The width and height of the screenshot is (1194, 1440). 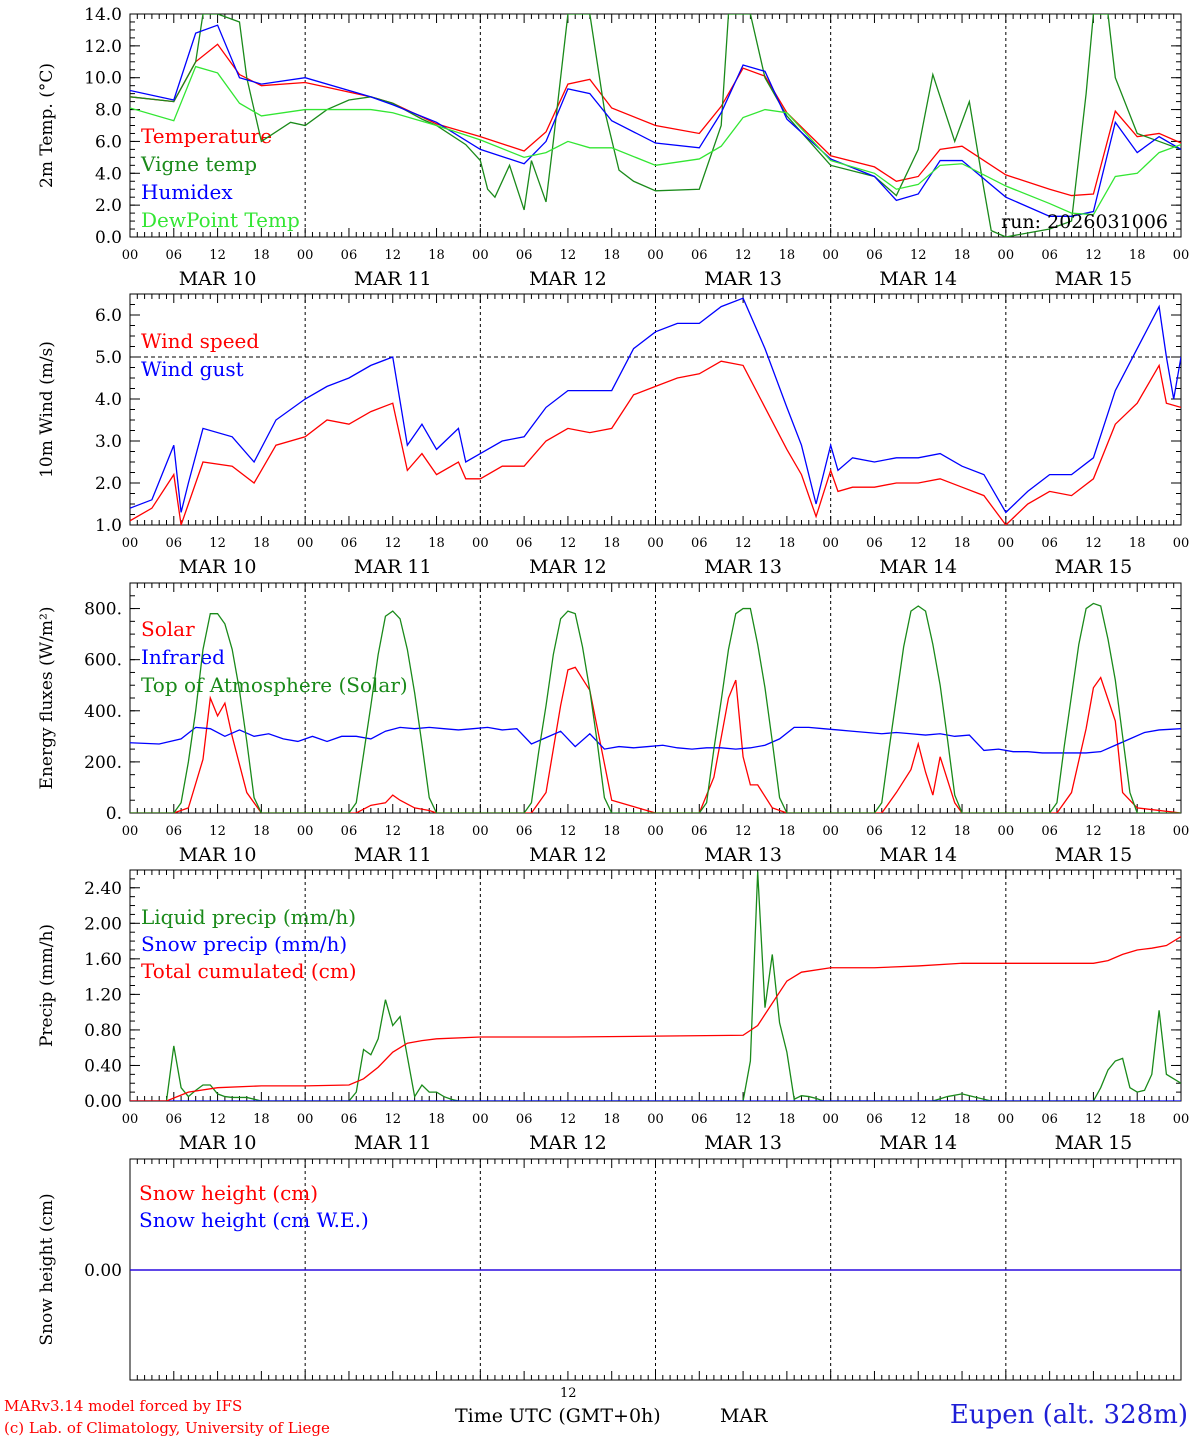 I want to click on y-axis-title: 2m Temp. (°C), so click(x=47, y=125).